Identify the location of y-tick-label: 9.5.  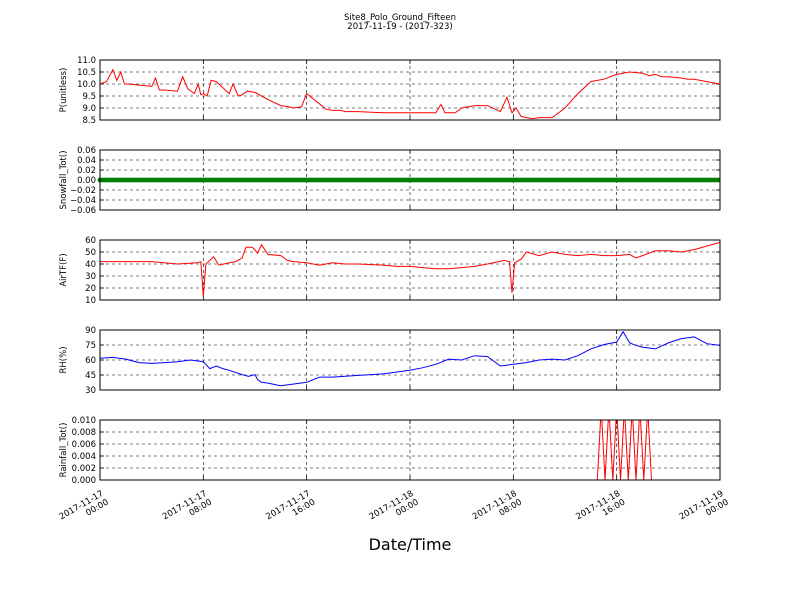
(89, 97).